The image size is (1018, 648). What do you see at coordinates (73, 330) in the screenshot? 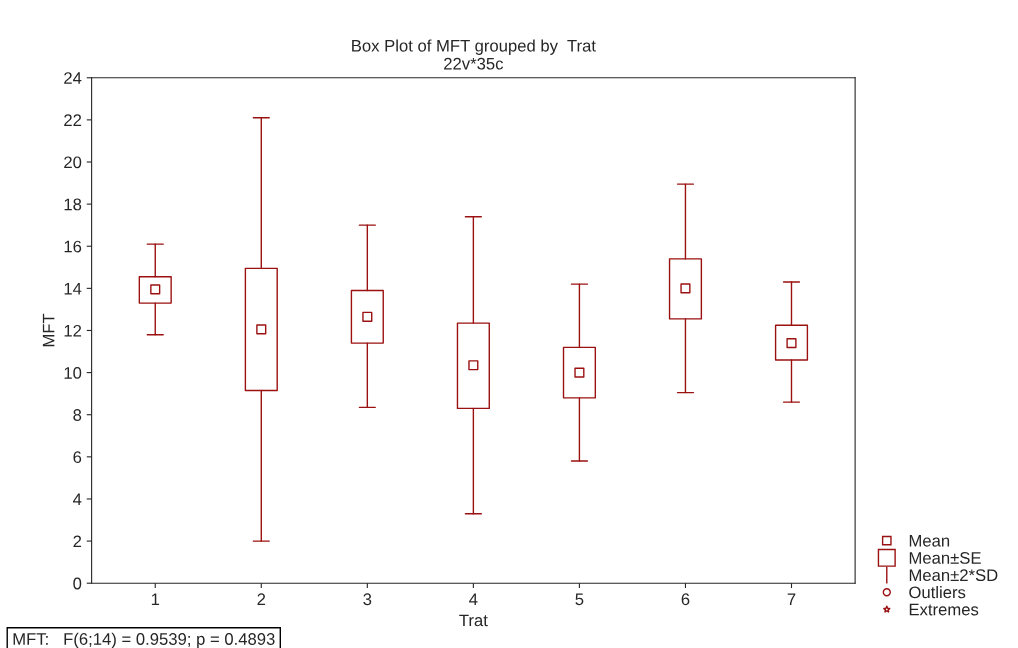
I see `y-tick-label: 12` at bounding box center [73, 330].